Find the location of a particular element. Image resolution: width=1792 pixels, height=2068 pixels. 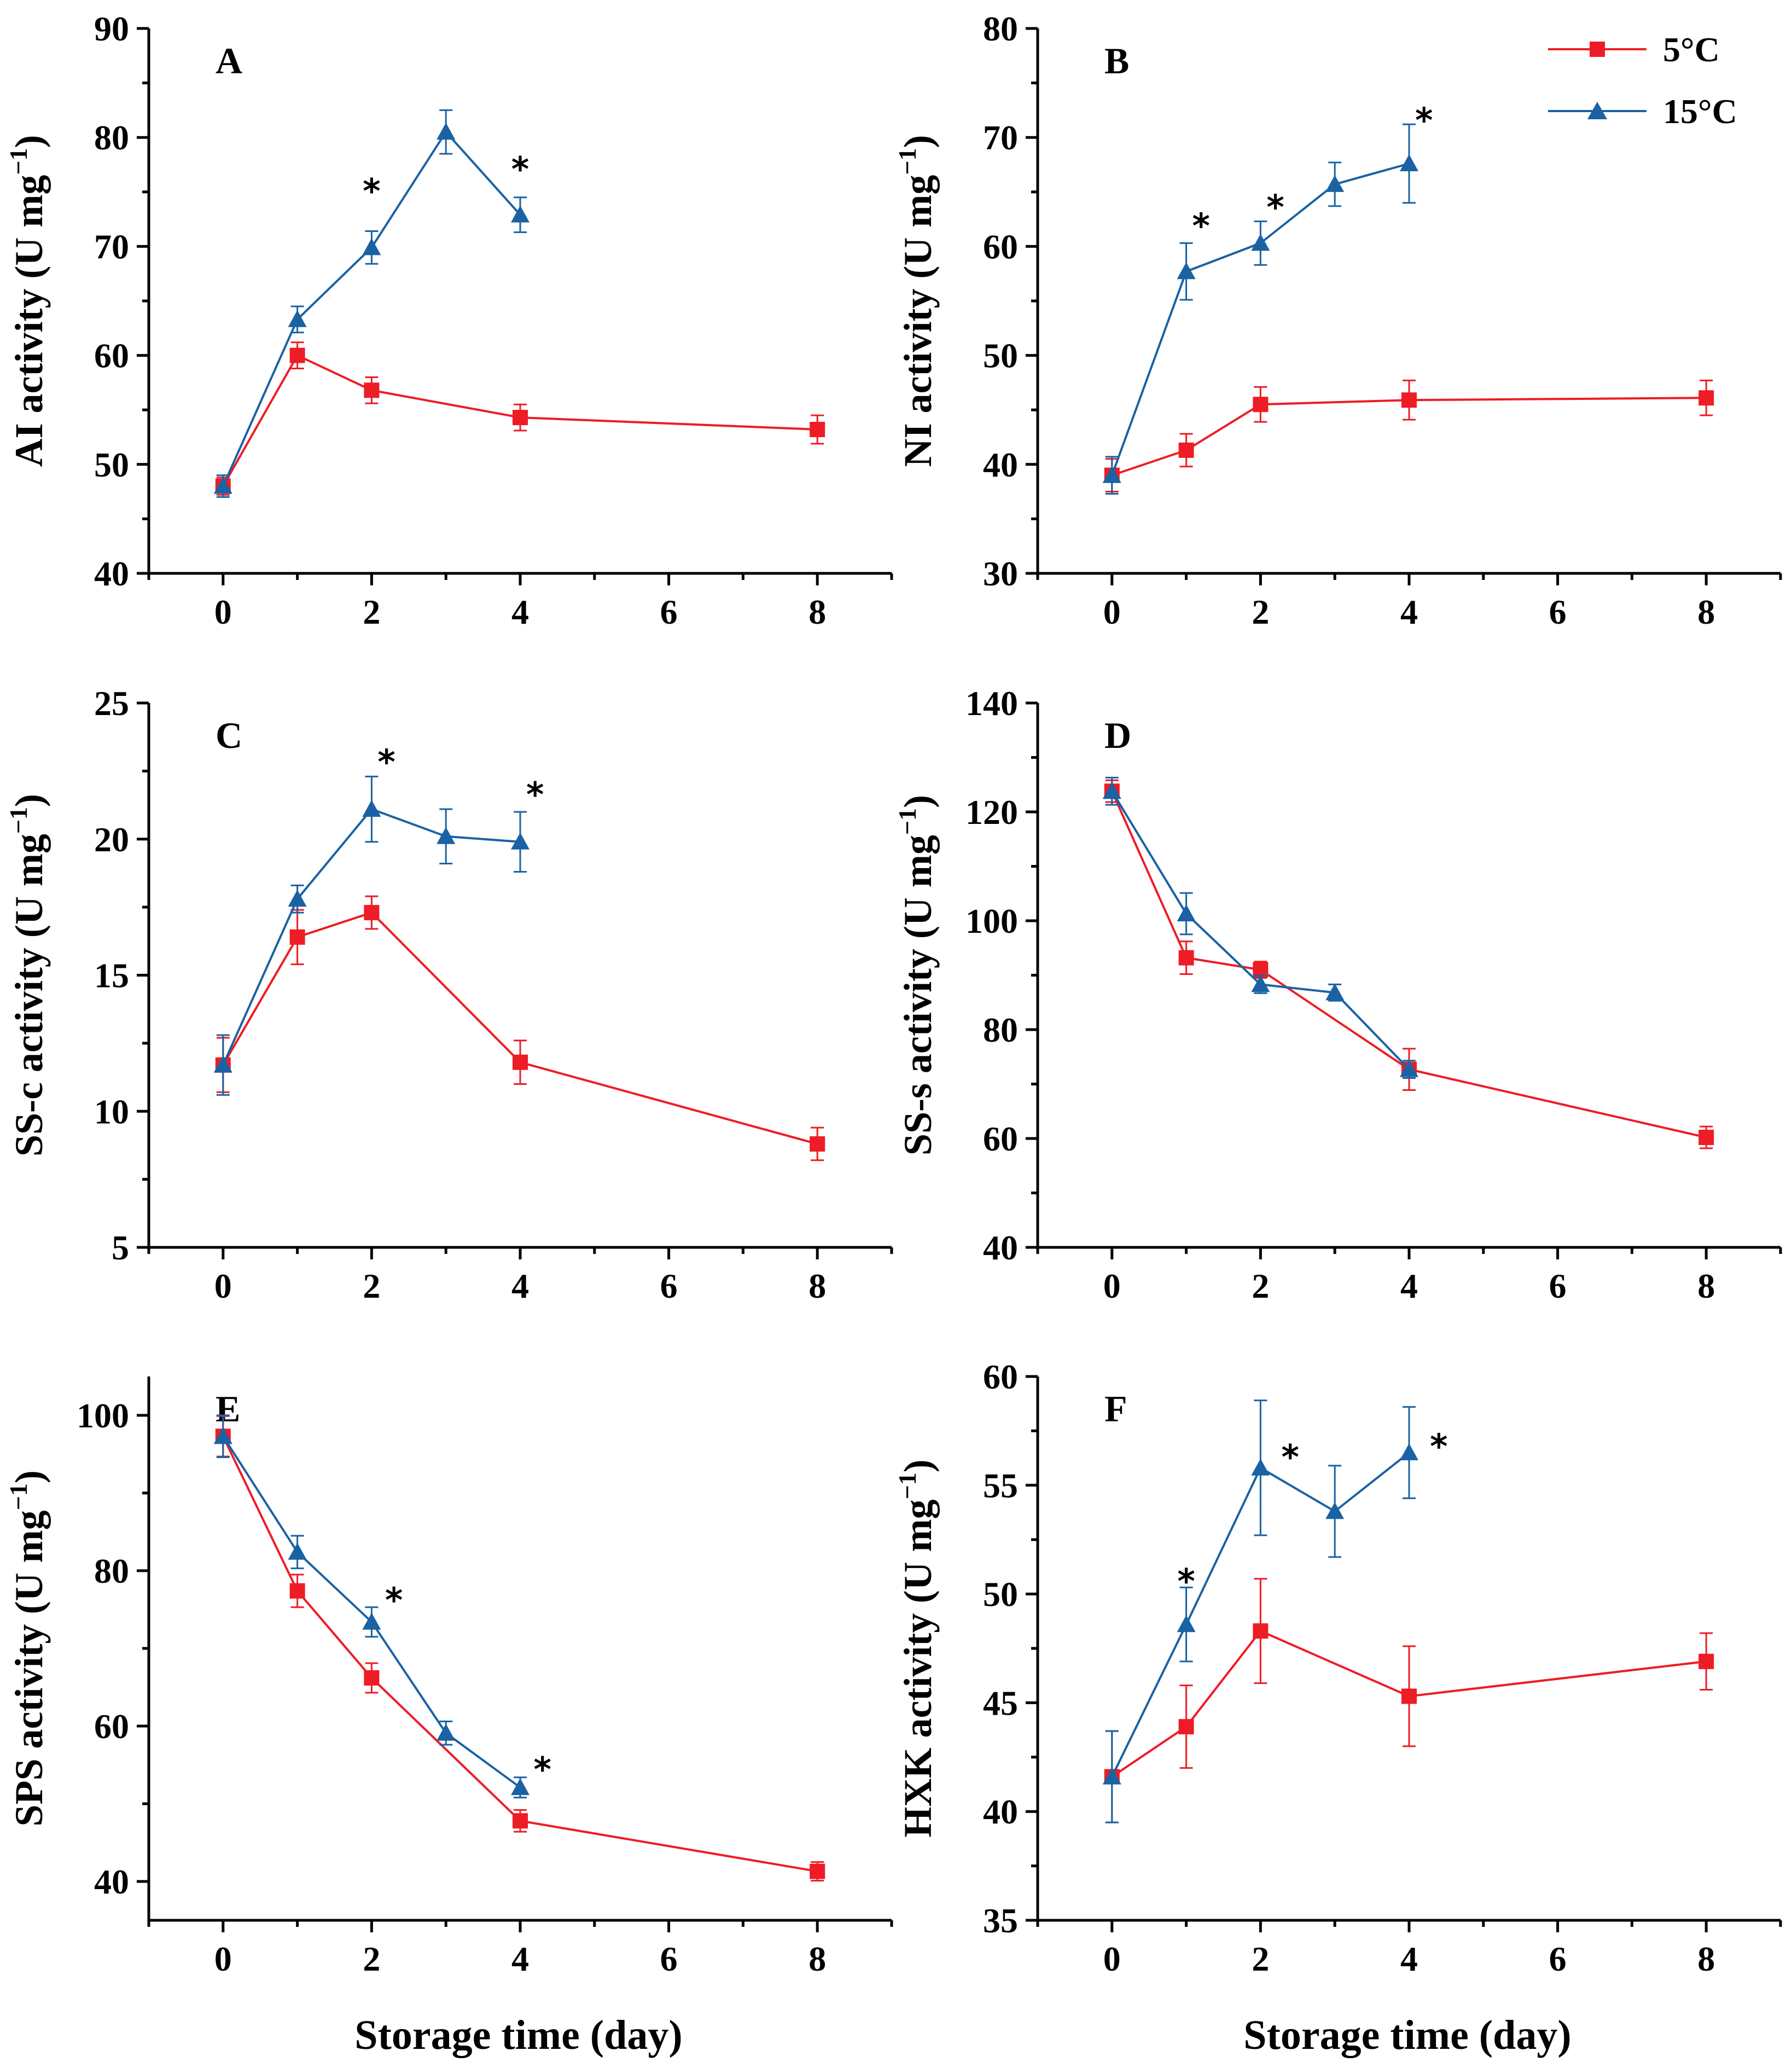

y-axis-label-b: NI activity (U mg−1) is located at coordinates (917, 301).